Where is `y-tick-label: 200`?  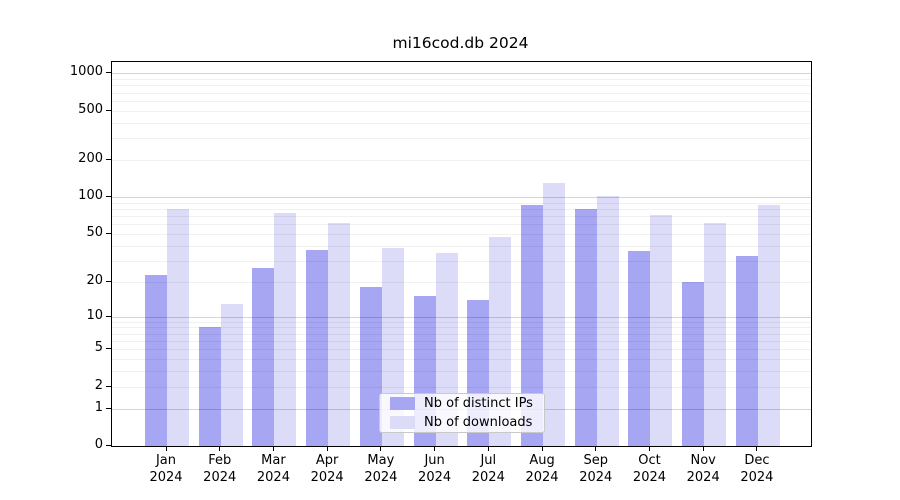
y-tick-label: 200 is located at coordinates (90, 158).